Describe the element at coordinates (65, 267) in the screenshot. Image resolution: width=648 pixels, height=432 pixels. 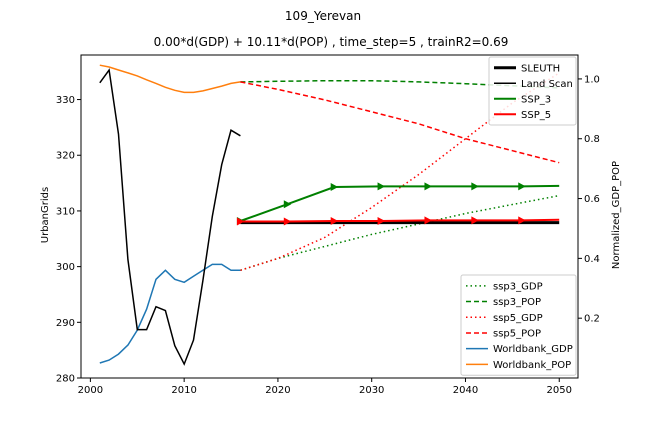
I see `y-tick-label: 300` at that location.